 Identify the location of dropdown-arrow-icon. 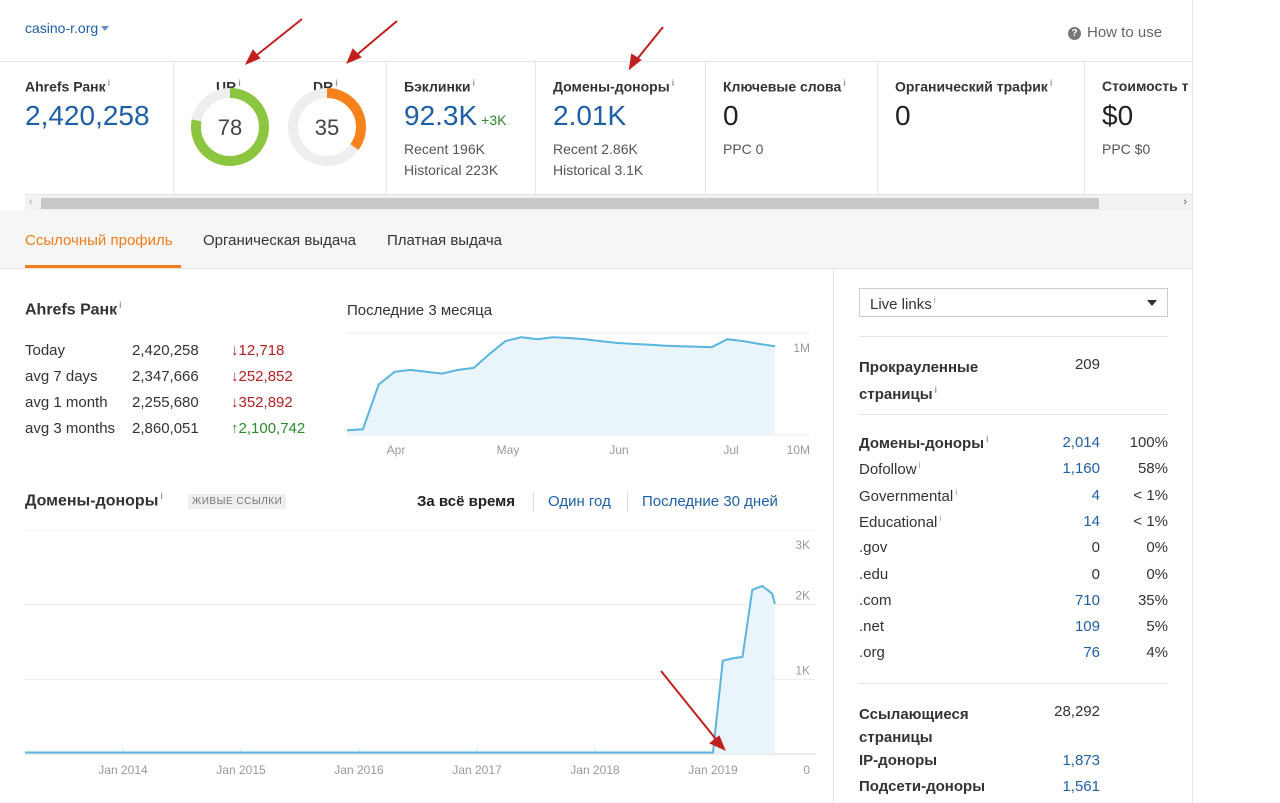
(1152, 303).